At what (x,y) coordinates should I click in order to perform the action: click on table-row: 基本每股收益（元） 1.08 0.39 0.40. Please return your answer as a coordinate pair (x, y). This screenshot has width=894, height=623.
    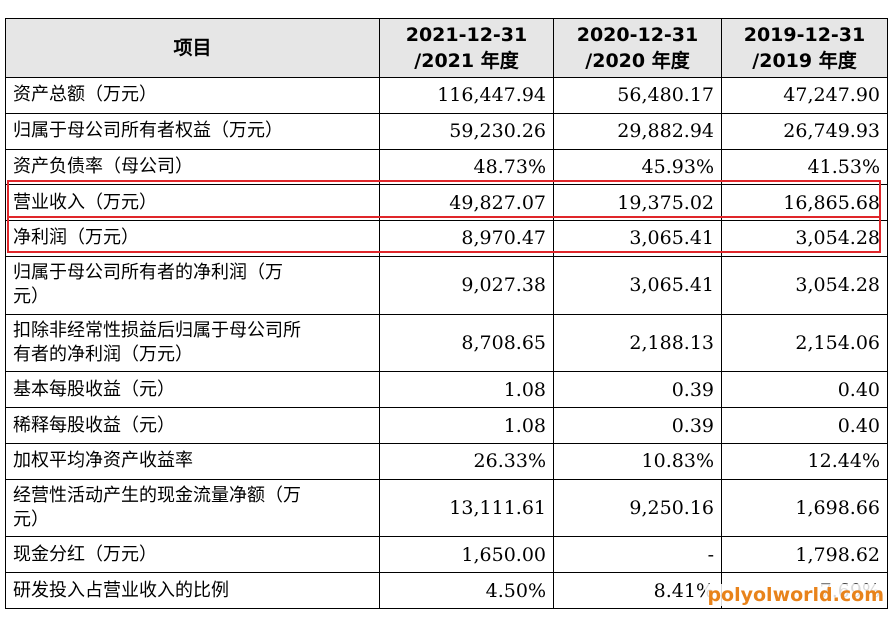
    Looking at the image, I should click on (446, 390).